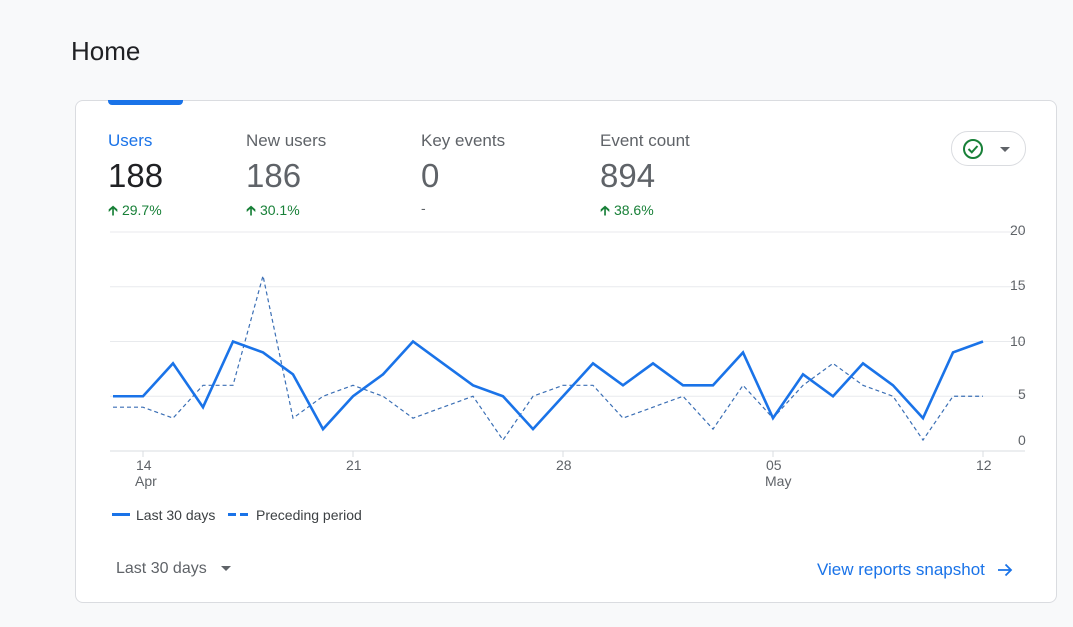 The height and width of the screenshot is (627, 1073). What do you see at coordinates (1018, 230) in the screenshot?
I see `y-tick-label: 20` at bounding box center [1018, 230].